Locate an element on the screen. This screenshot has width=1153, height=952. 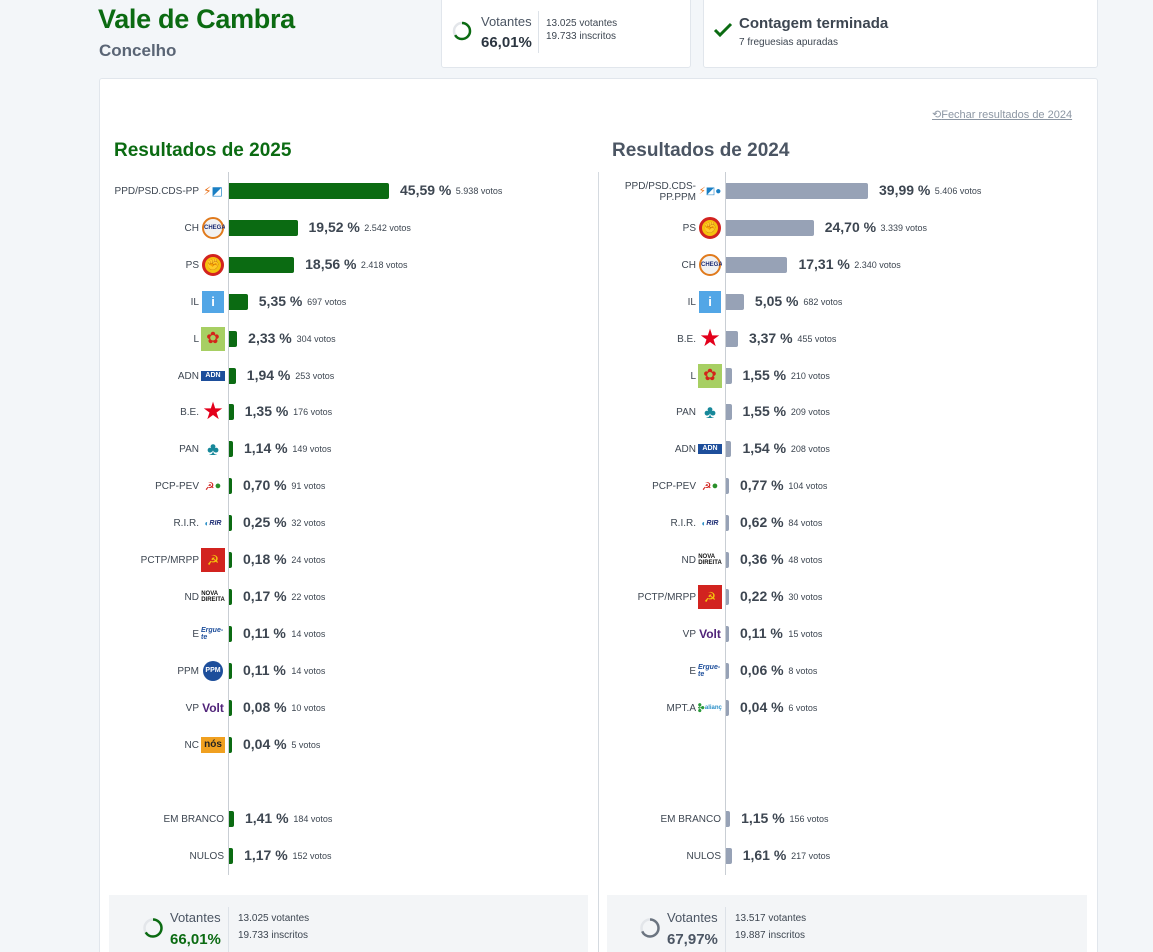
result-votes: 253 votos is located at coordinates (315, 375).